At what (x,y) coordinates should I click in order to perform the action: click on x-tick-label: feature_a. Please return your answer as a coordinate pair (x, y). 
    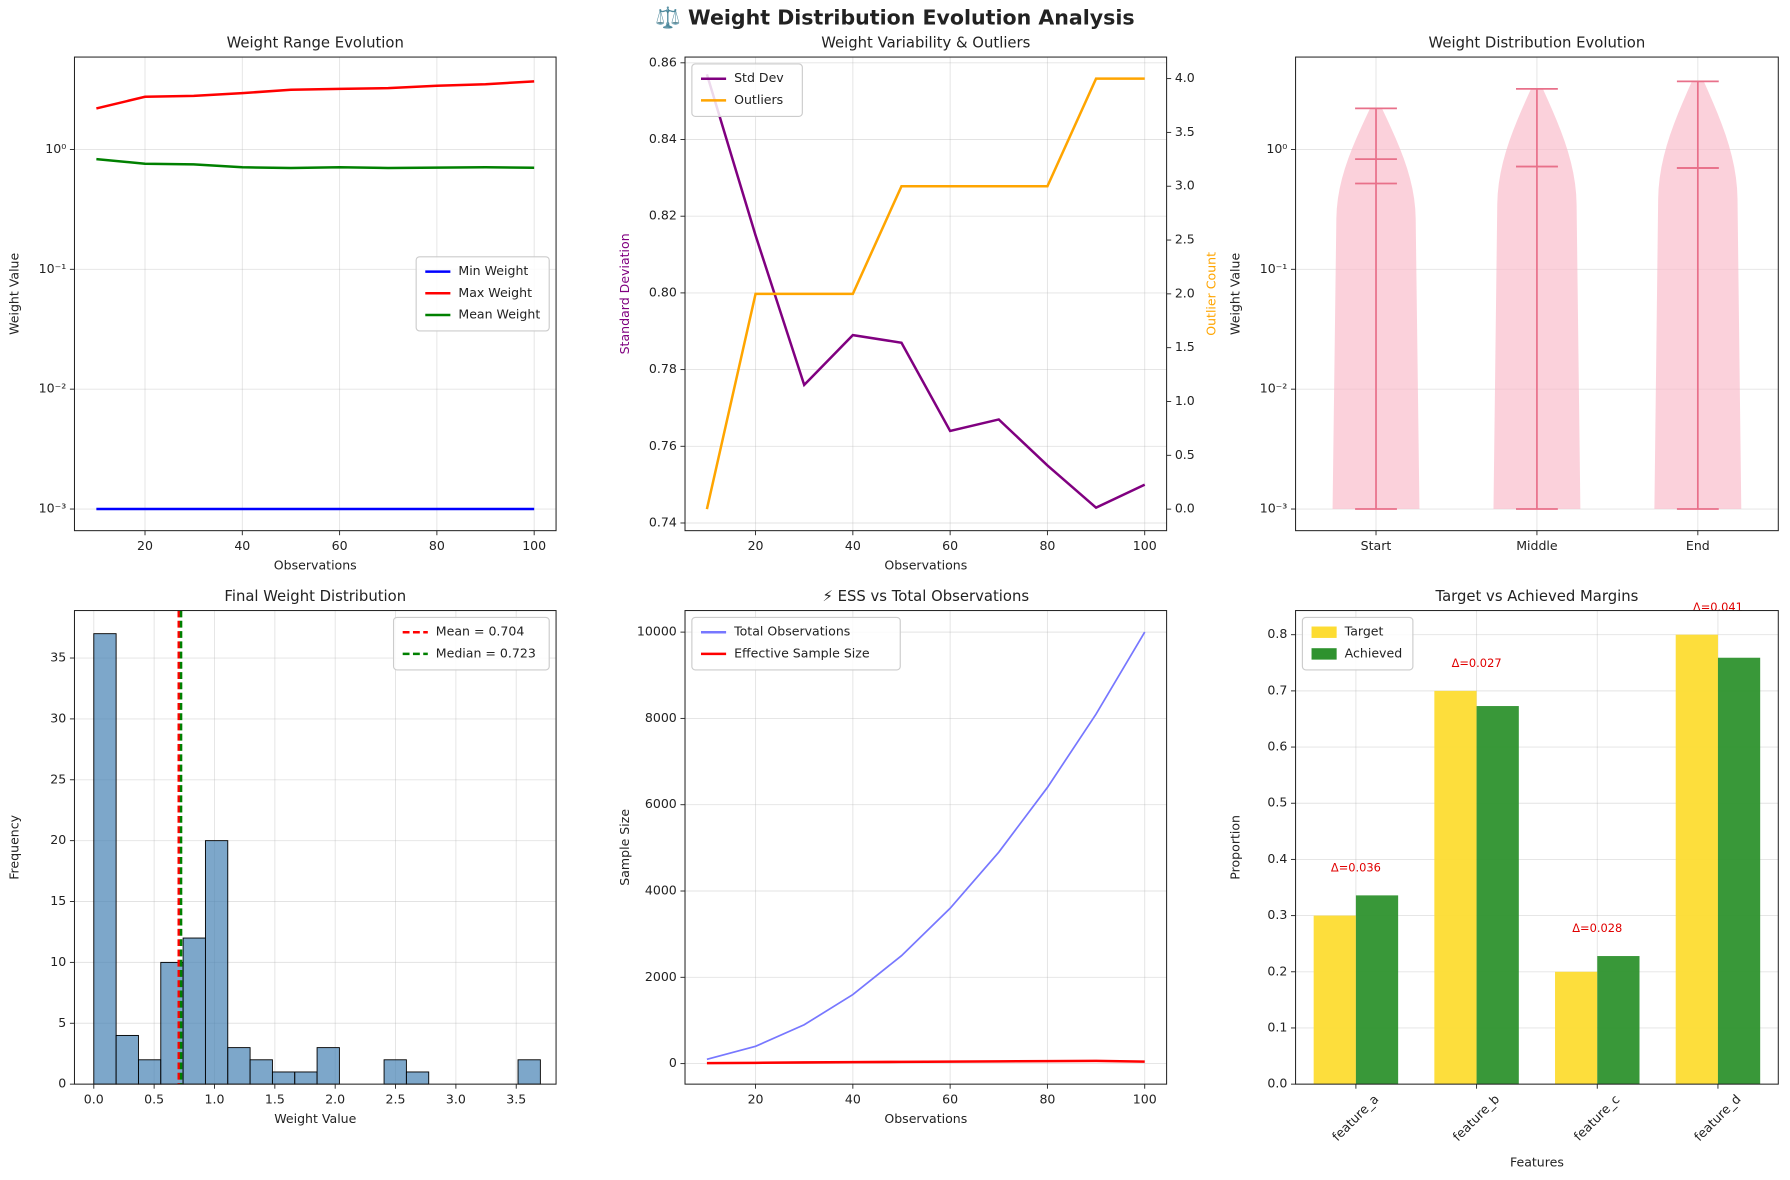
    Looking at the image, I should click on (1355, 1117).